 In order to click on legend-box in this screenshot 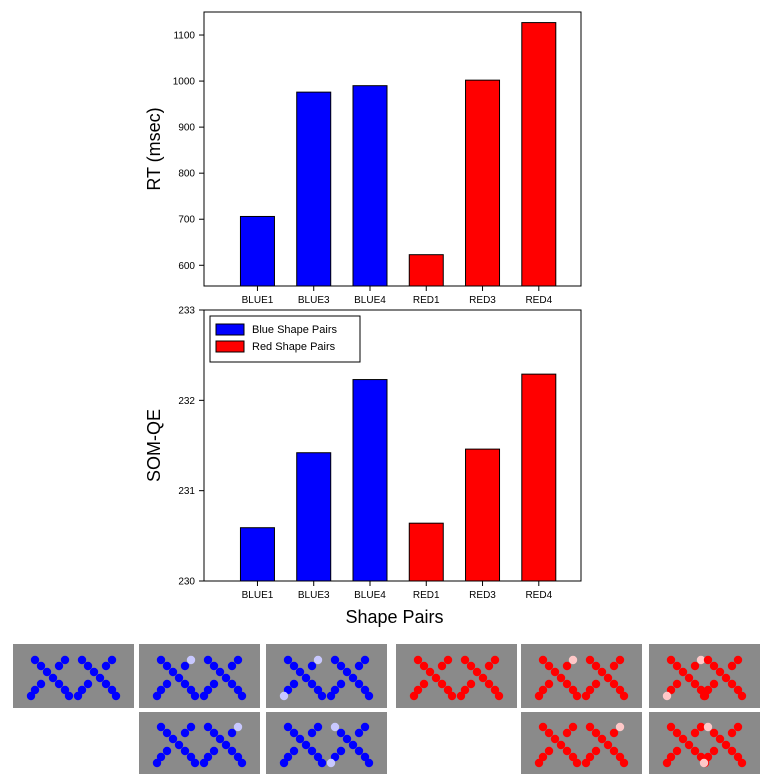, I will do `click(285, 339)`.